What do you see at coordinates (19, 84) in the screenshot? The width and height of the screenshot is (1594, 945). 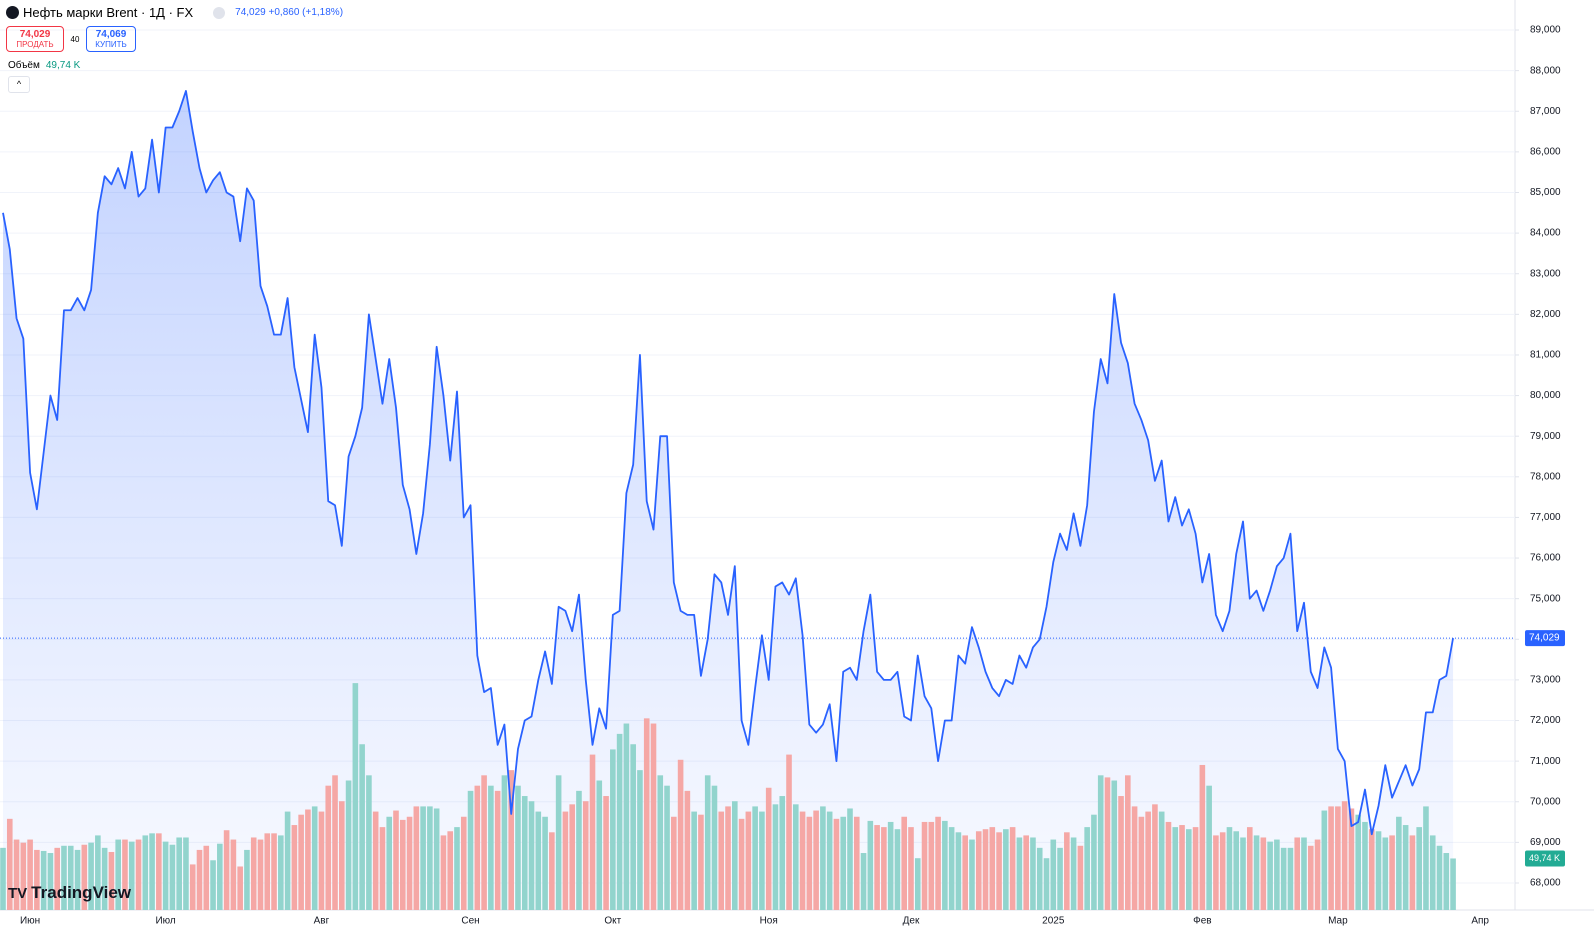 I see `collapse-button: ^` at bounding box center [19, 84].